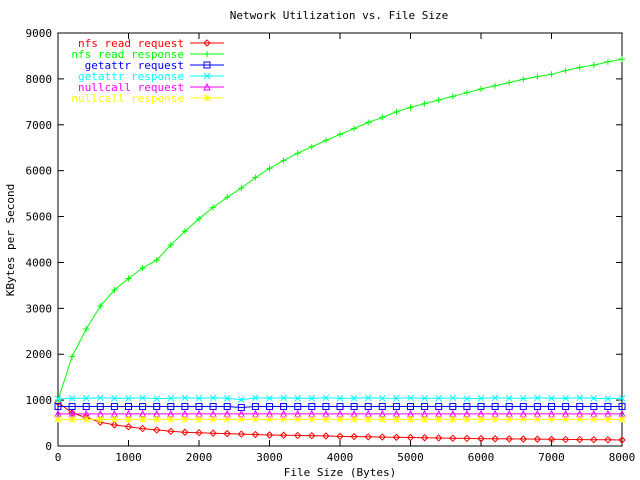 This screenshot has width=640, height=480. I want to click on series-getattr-response, so click(340, 399).